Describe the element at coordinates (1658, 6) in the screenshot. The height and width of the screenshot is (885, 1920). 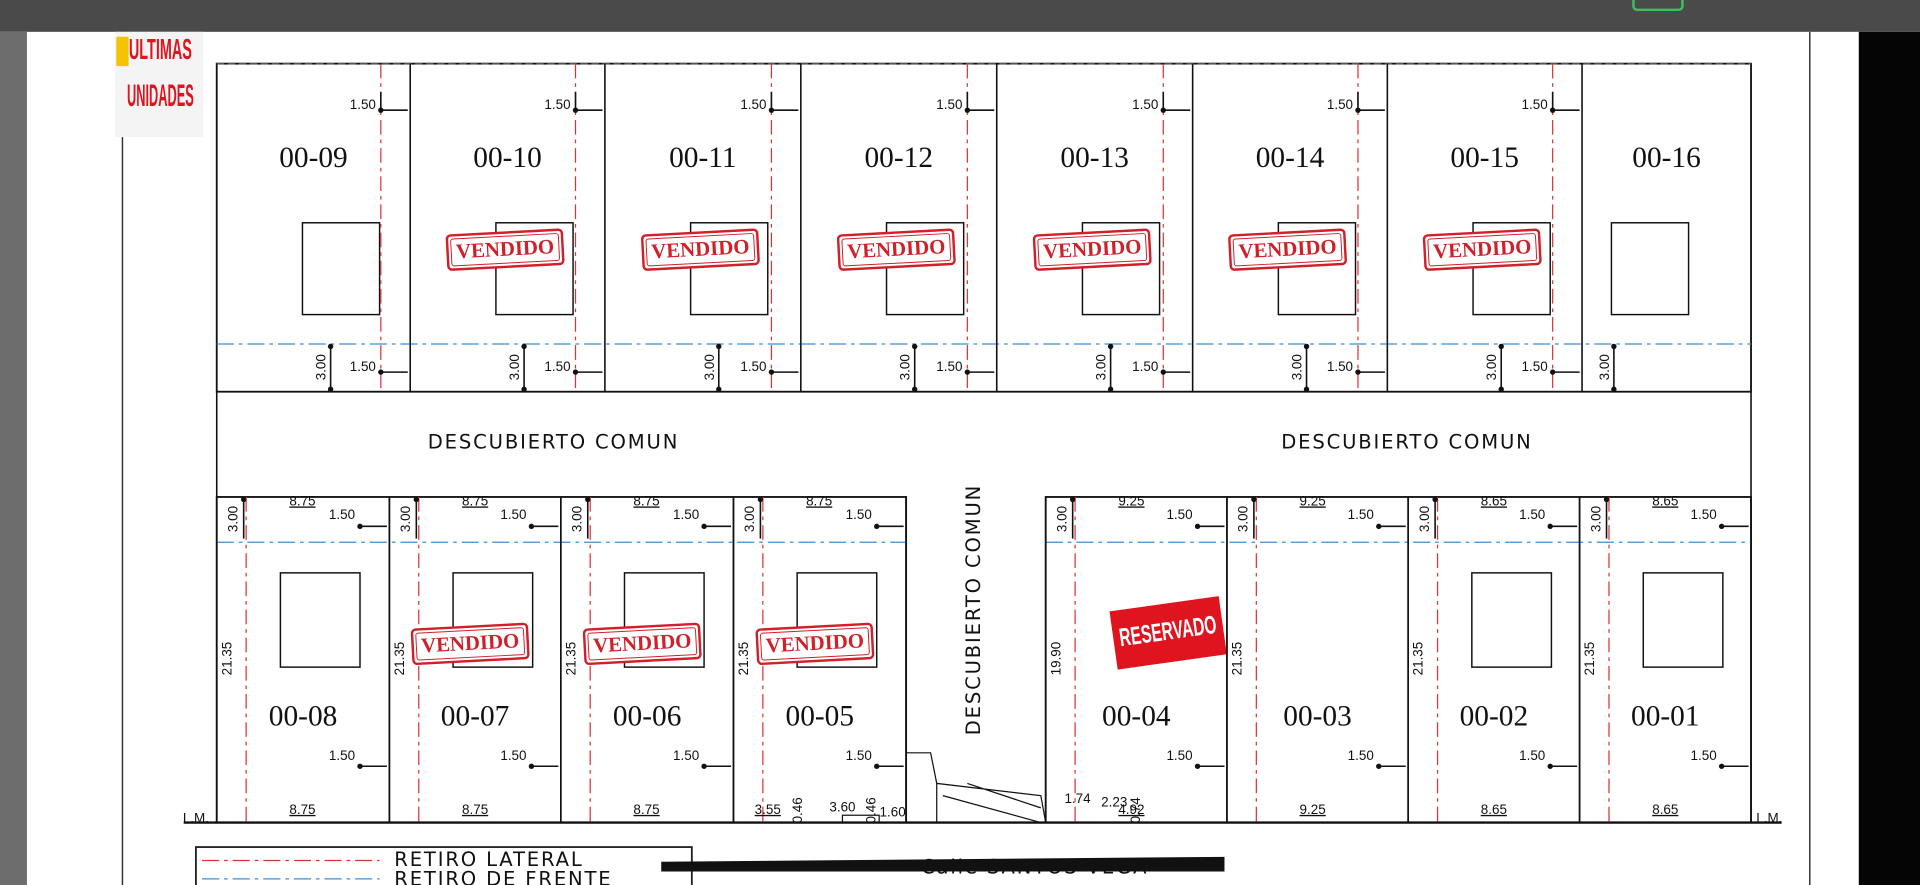
I see `toolbar-button` at that location.